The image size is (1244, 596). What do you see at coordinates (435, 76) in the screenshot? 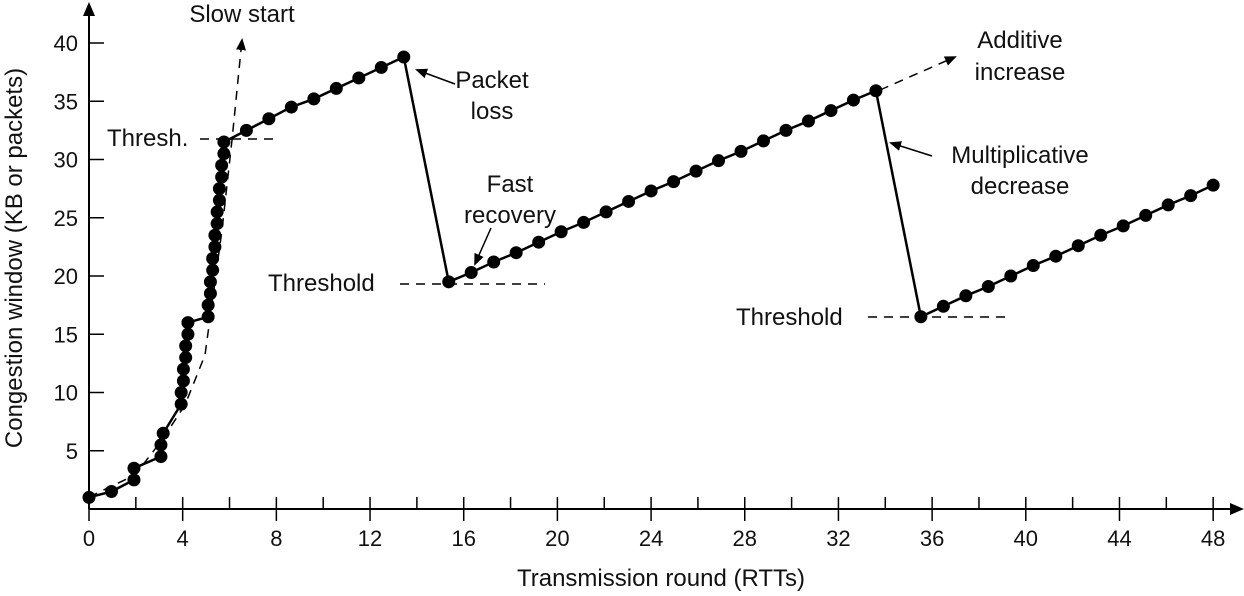
I see `packet-loss-arrow` at bounding box center [435, 76].